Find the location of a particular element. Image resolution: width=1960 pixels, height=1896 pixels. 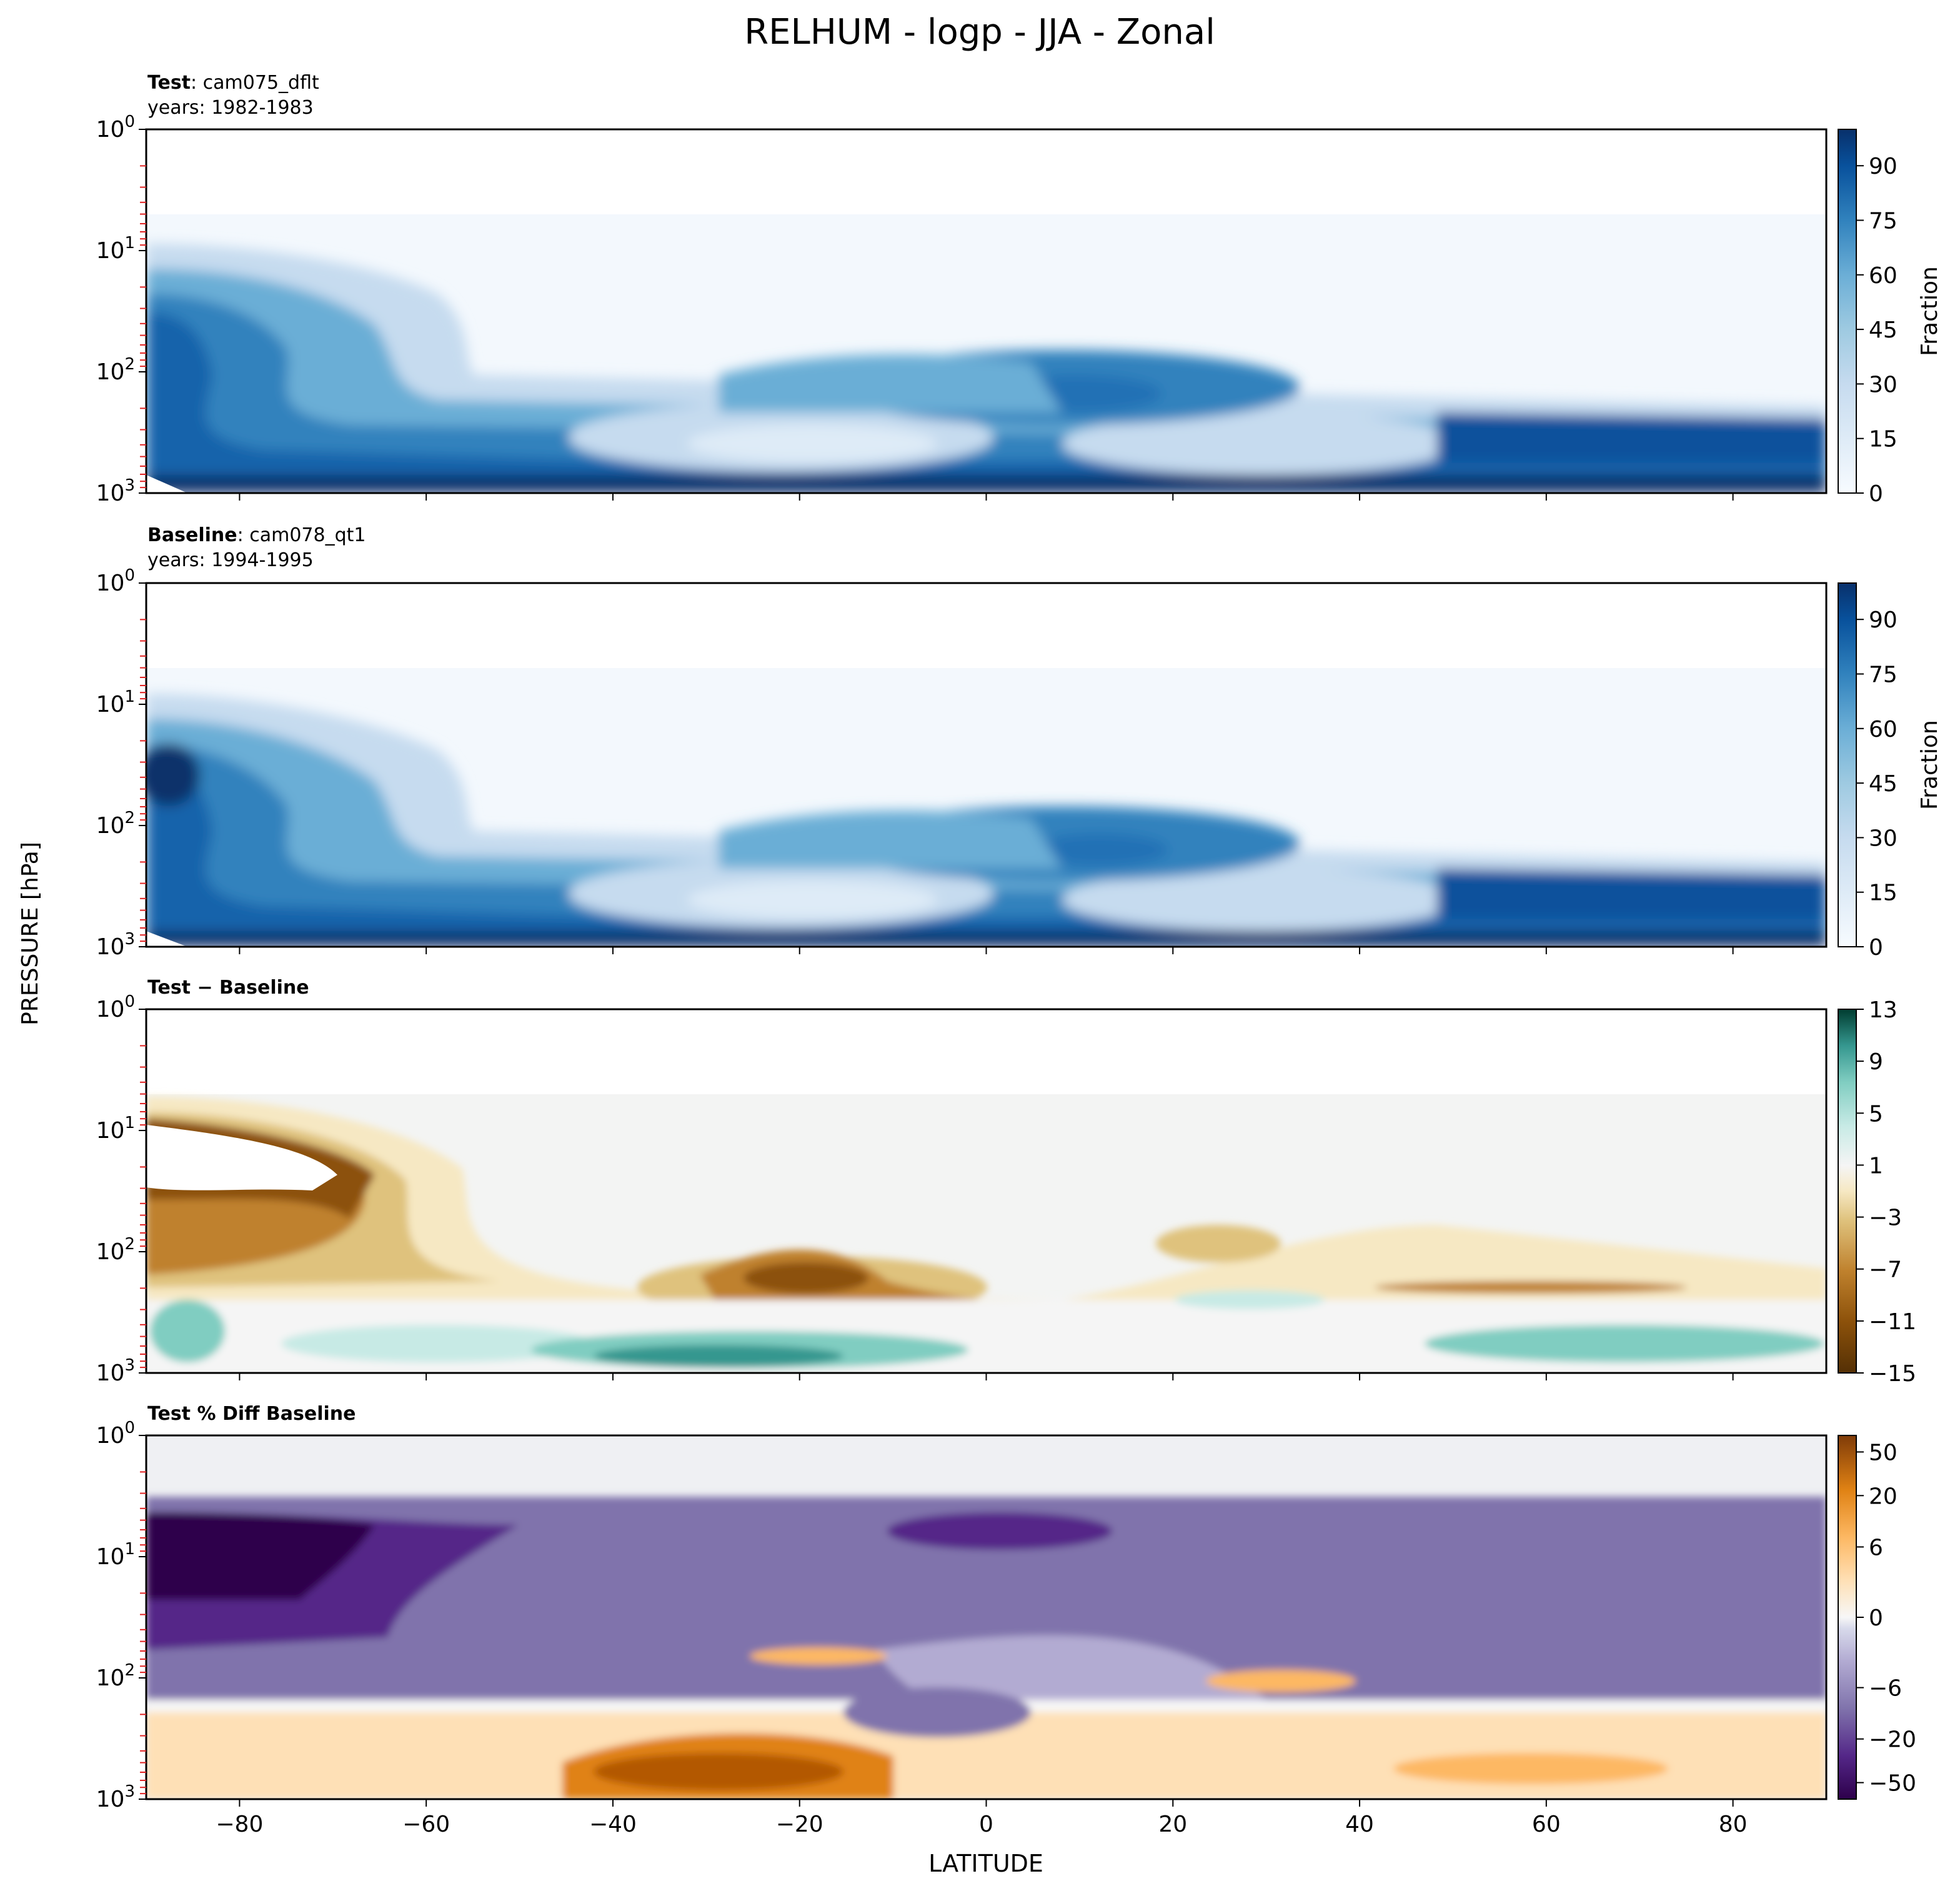

colorbar-tick-label: 1 is located at coordinates (1876, 1166).